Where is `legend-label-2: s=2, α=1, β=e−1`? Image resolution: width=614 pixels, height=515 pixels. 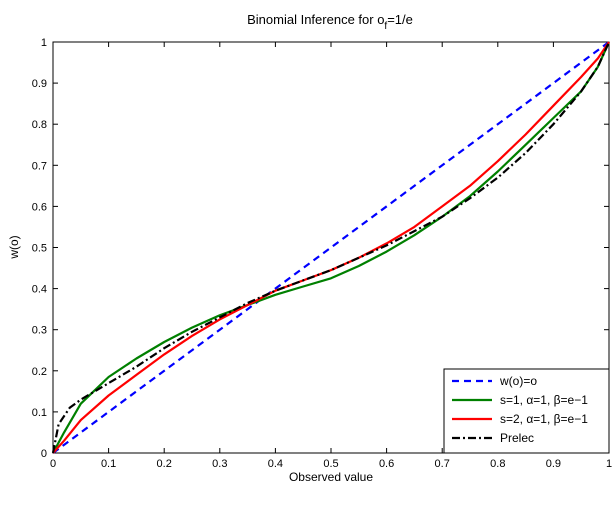
legend-label-2: s=2, α=1, β=e−1 is located at coordinates (544, 419).